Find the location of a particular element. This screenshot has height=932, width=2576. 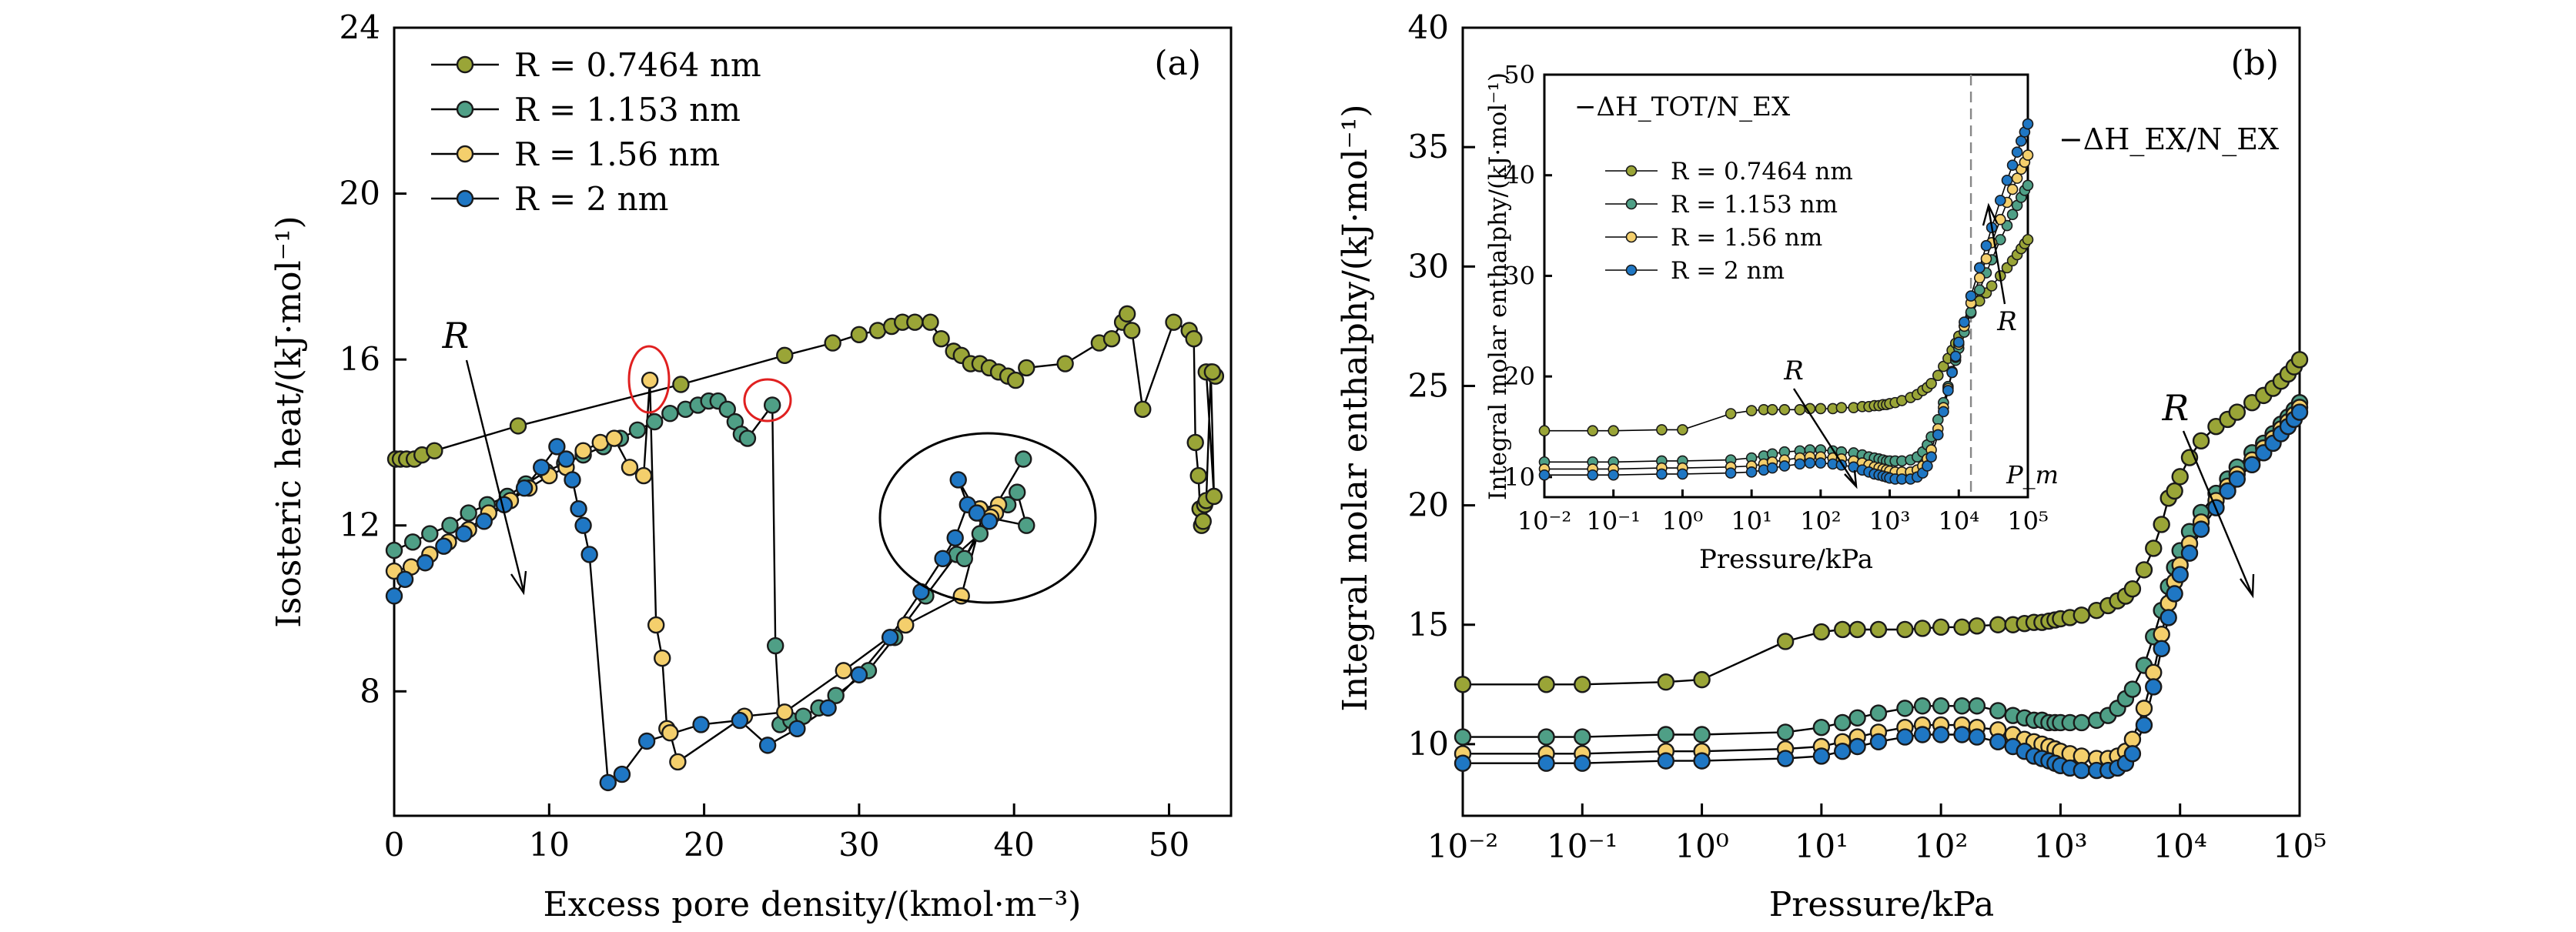

legend-marker is located at coordinates (465, 154).